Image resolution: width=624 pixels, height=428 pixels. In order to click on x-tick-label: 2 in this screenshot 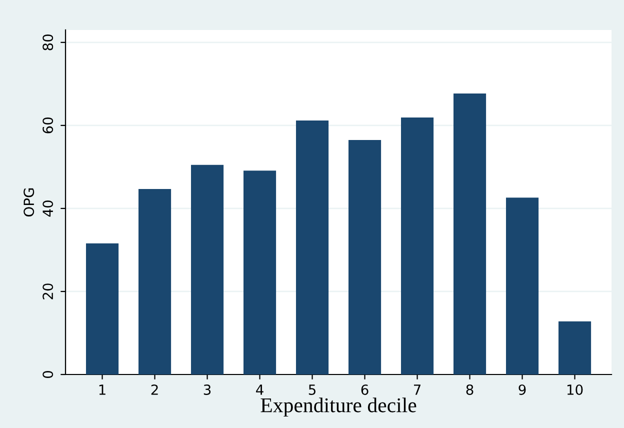, I will do `click(154, 389)`.